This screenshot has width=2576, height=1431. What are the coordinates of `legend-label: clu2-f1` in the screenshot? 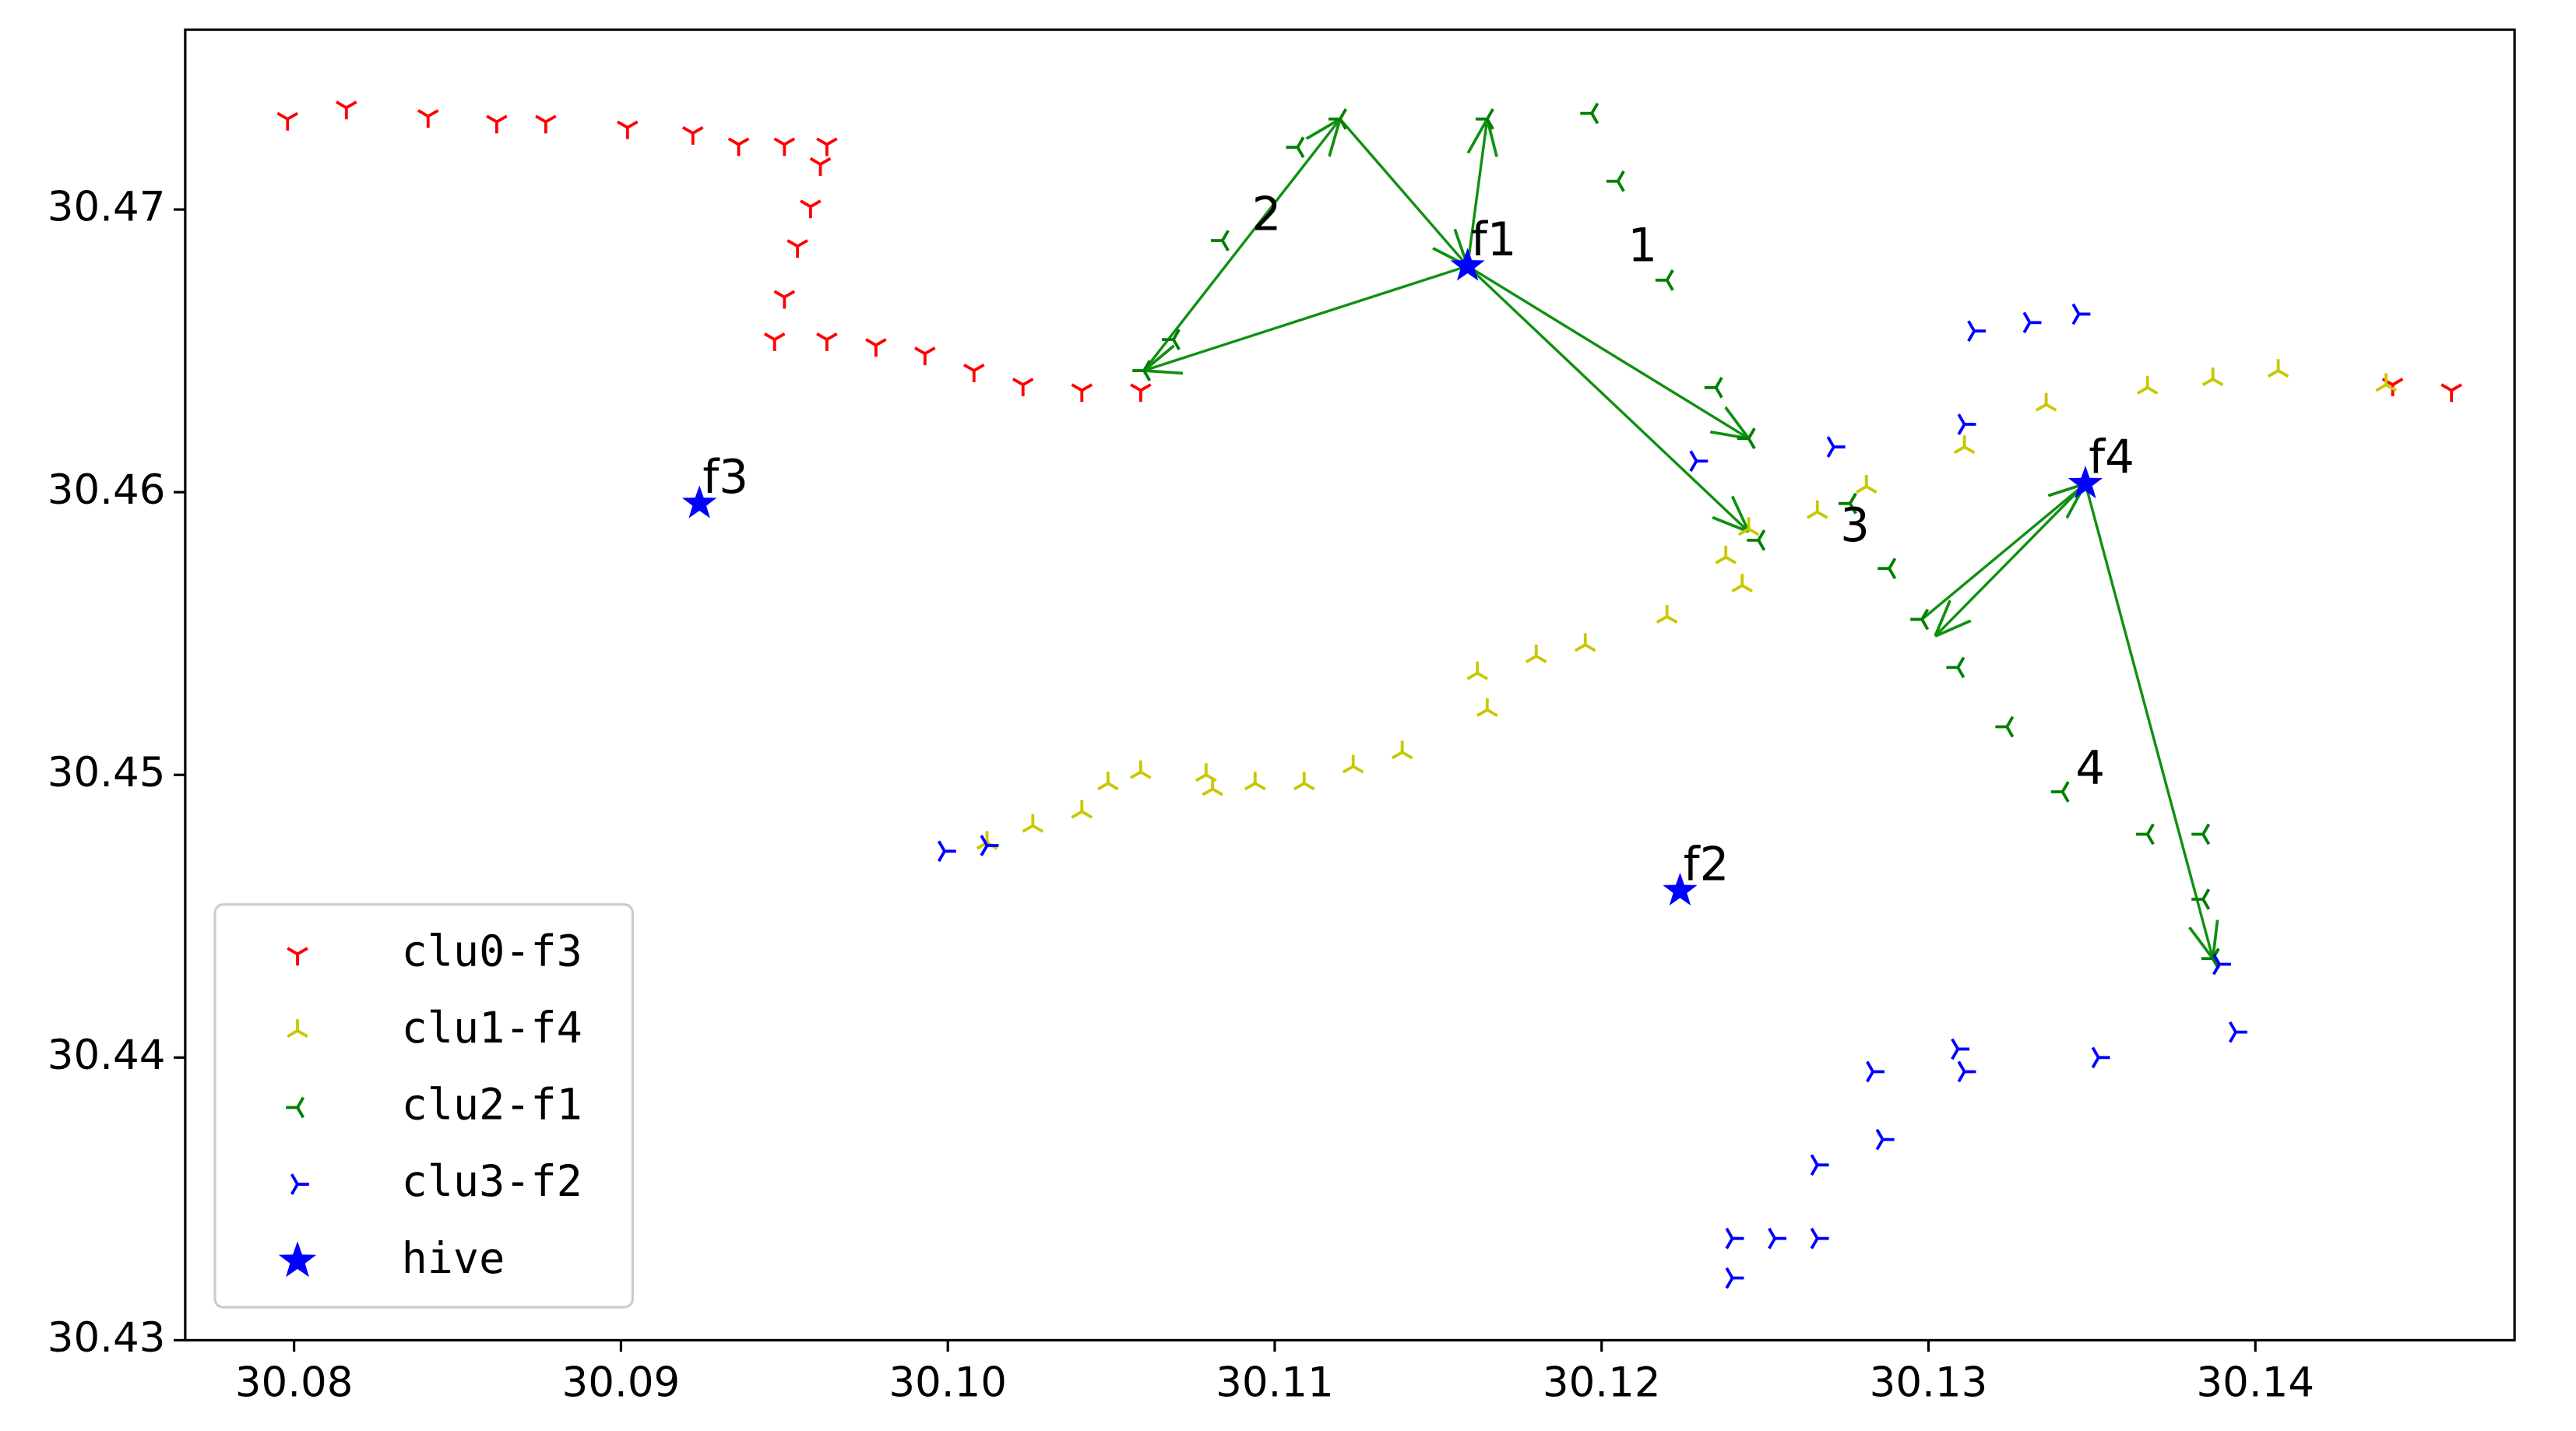 It's located at (492, 1105).